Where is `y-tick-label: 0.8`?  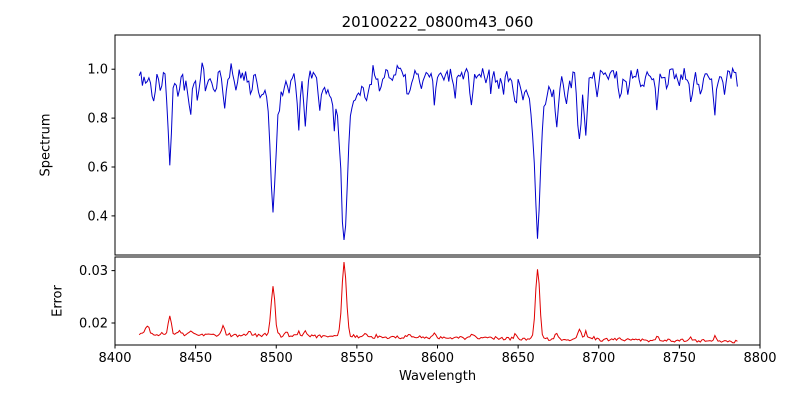
y-tick-label: 0.8 is located at coordinates (97, 119).